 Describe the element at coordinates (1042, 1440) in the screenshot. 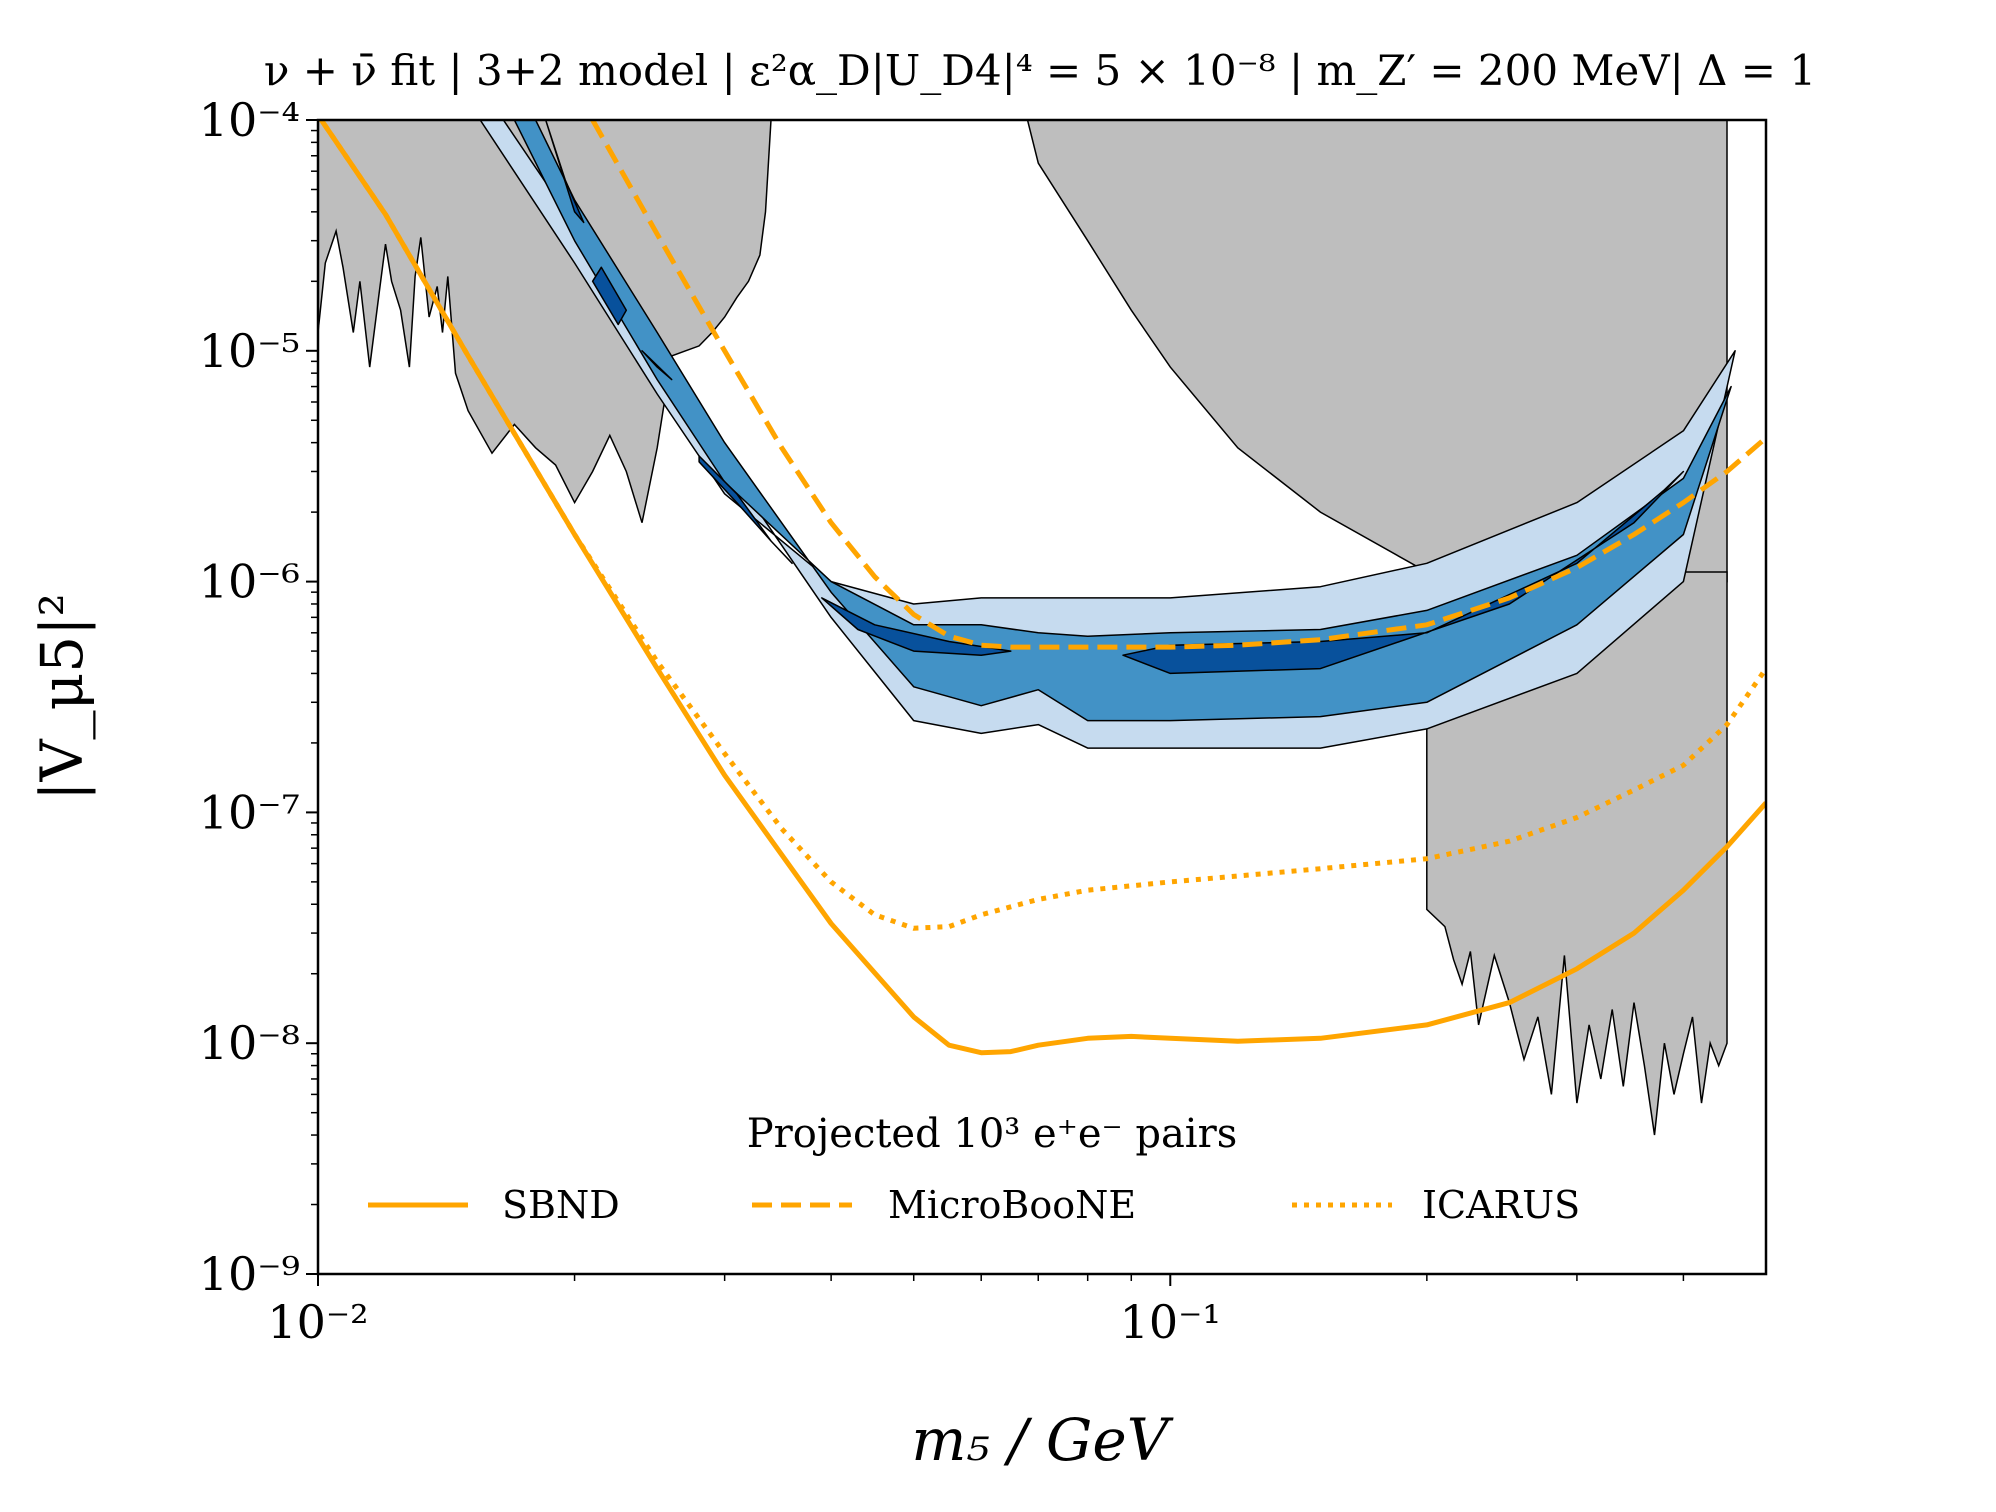

I see `x-axis-label: m₅ / GeV` at that location.